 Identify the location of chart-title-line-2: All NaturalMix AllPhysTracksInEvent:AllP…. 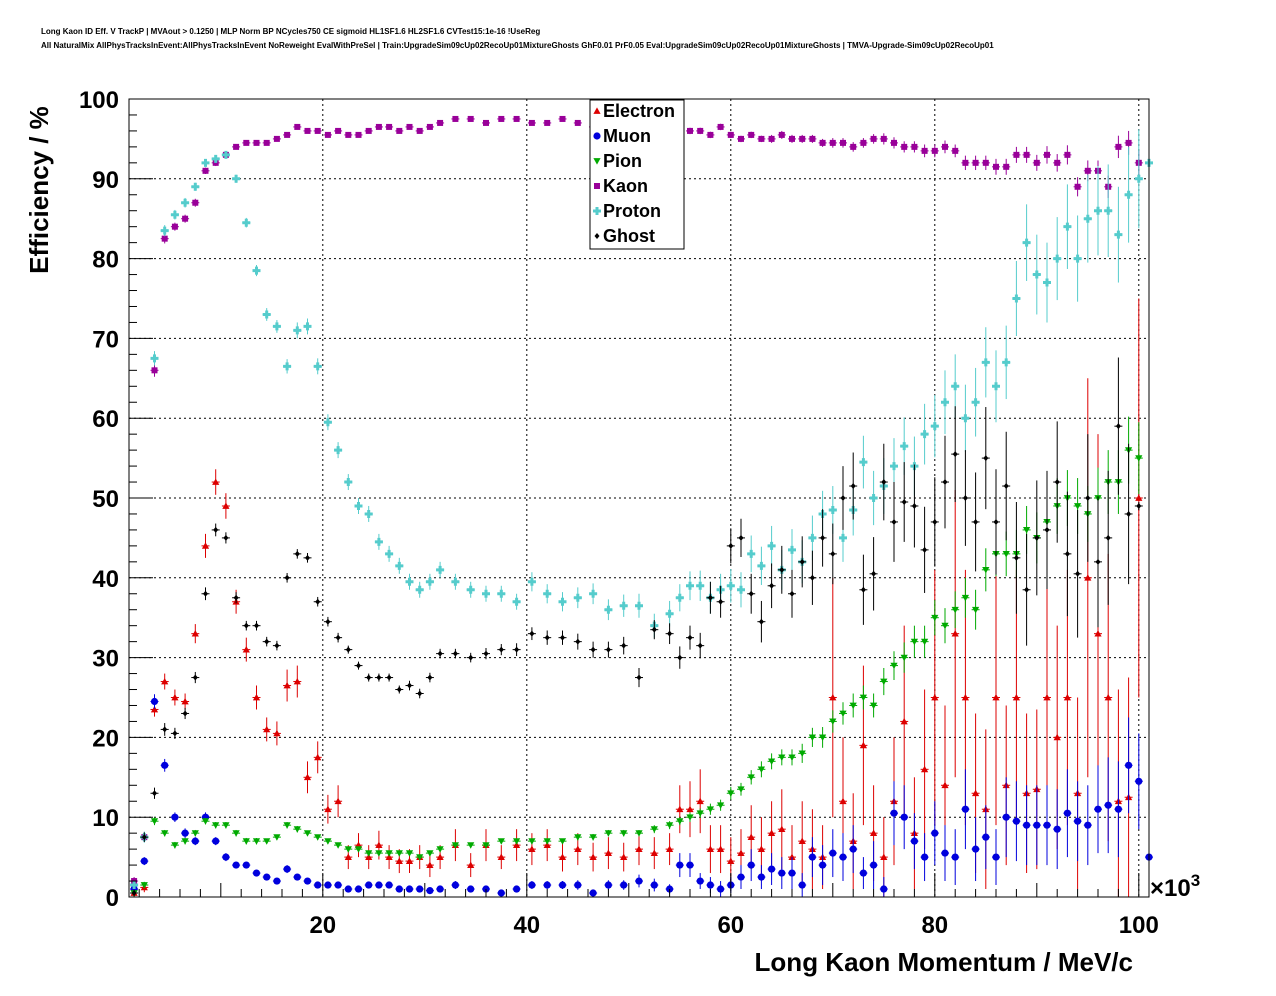
(517, 45).